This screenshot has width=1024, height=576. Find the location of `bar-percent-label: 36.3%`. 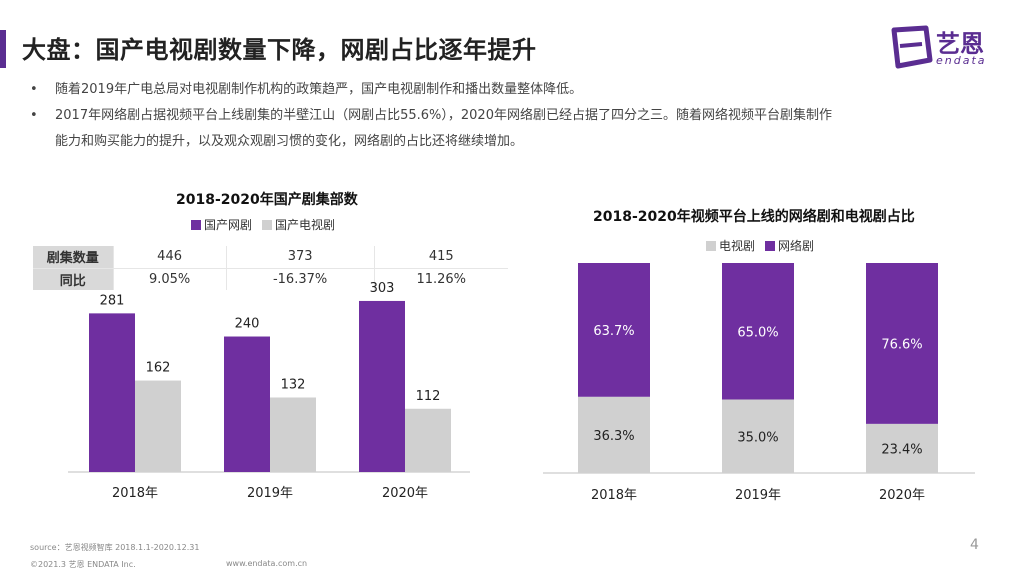

bar-percent-label: 36.3% is located at coordinates (613, 436).